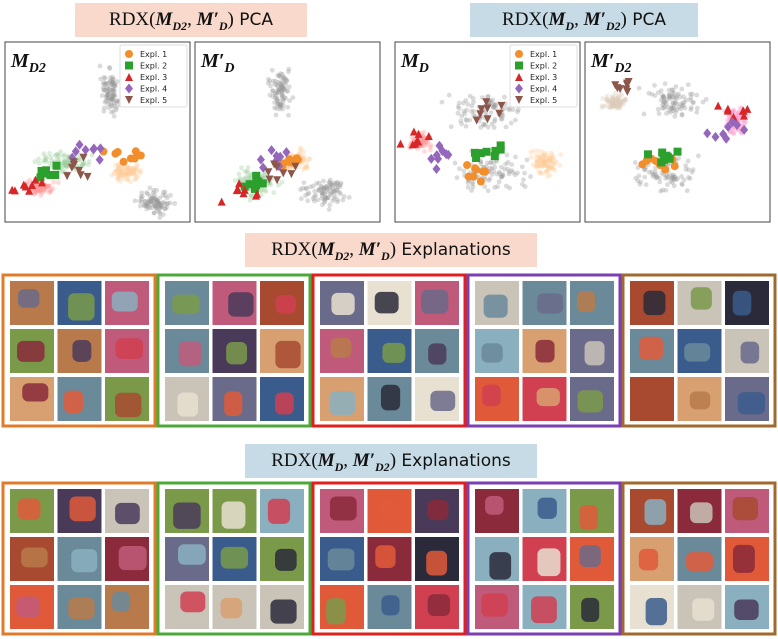  Describe the element at coordinates (525, 19) in the screenshot. I see `t: RDX(` at that location.